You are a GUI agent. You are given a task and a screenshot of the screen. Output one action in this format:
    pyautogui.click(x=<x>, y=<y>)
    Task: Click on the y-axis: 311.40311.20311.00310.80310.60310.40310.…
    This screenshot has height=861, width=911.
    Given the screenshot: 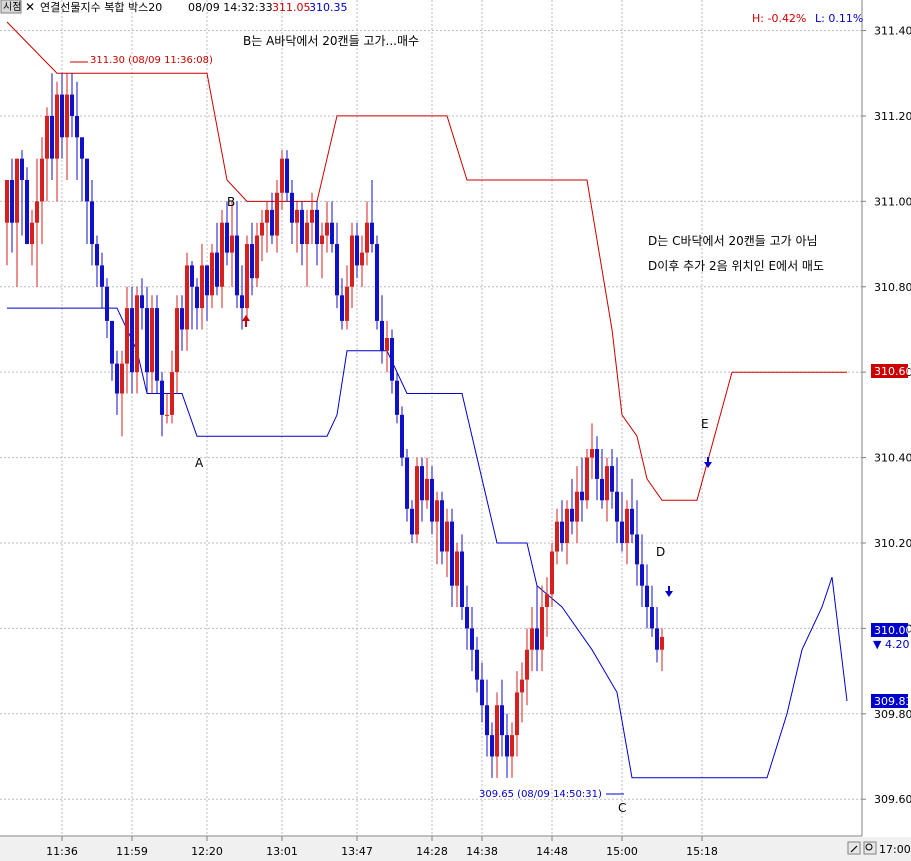 What is the action you would take?
    pyautogui.click(x=886, y=415)
    